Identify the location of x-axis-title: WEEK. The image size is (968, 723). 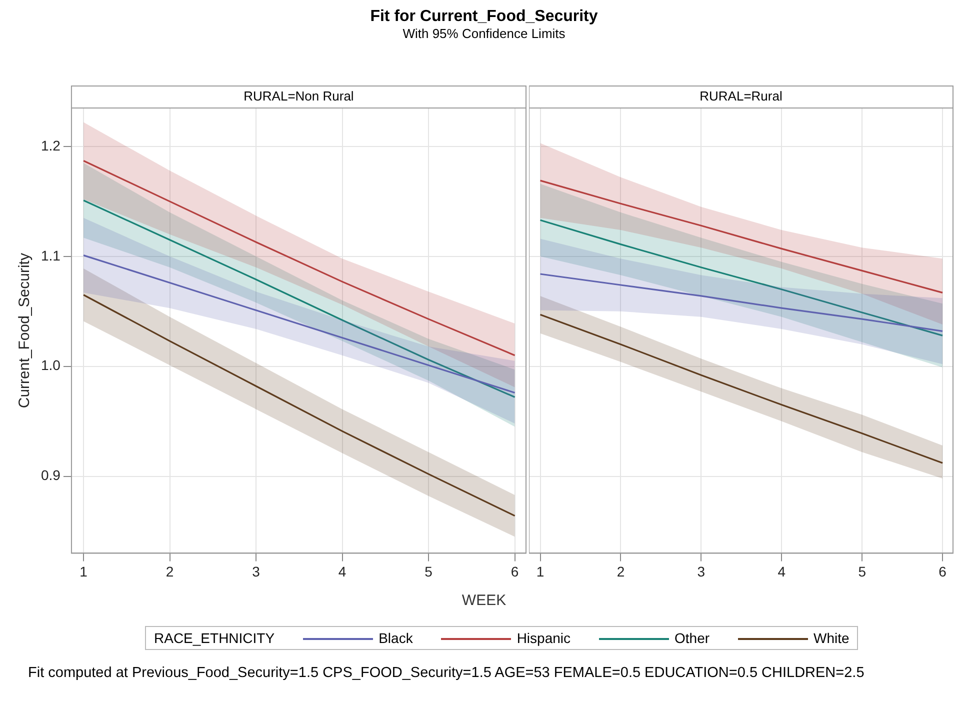
(484, 600).